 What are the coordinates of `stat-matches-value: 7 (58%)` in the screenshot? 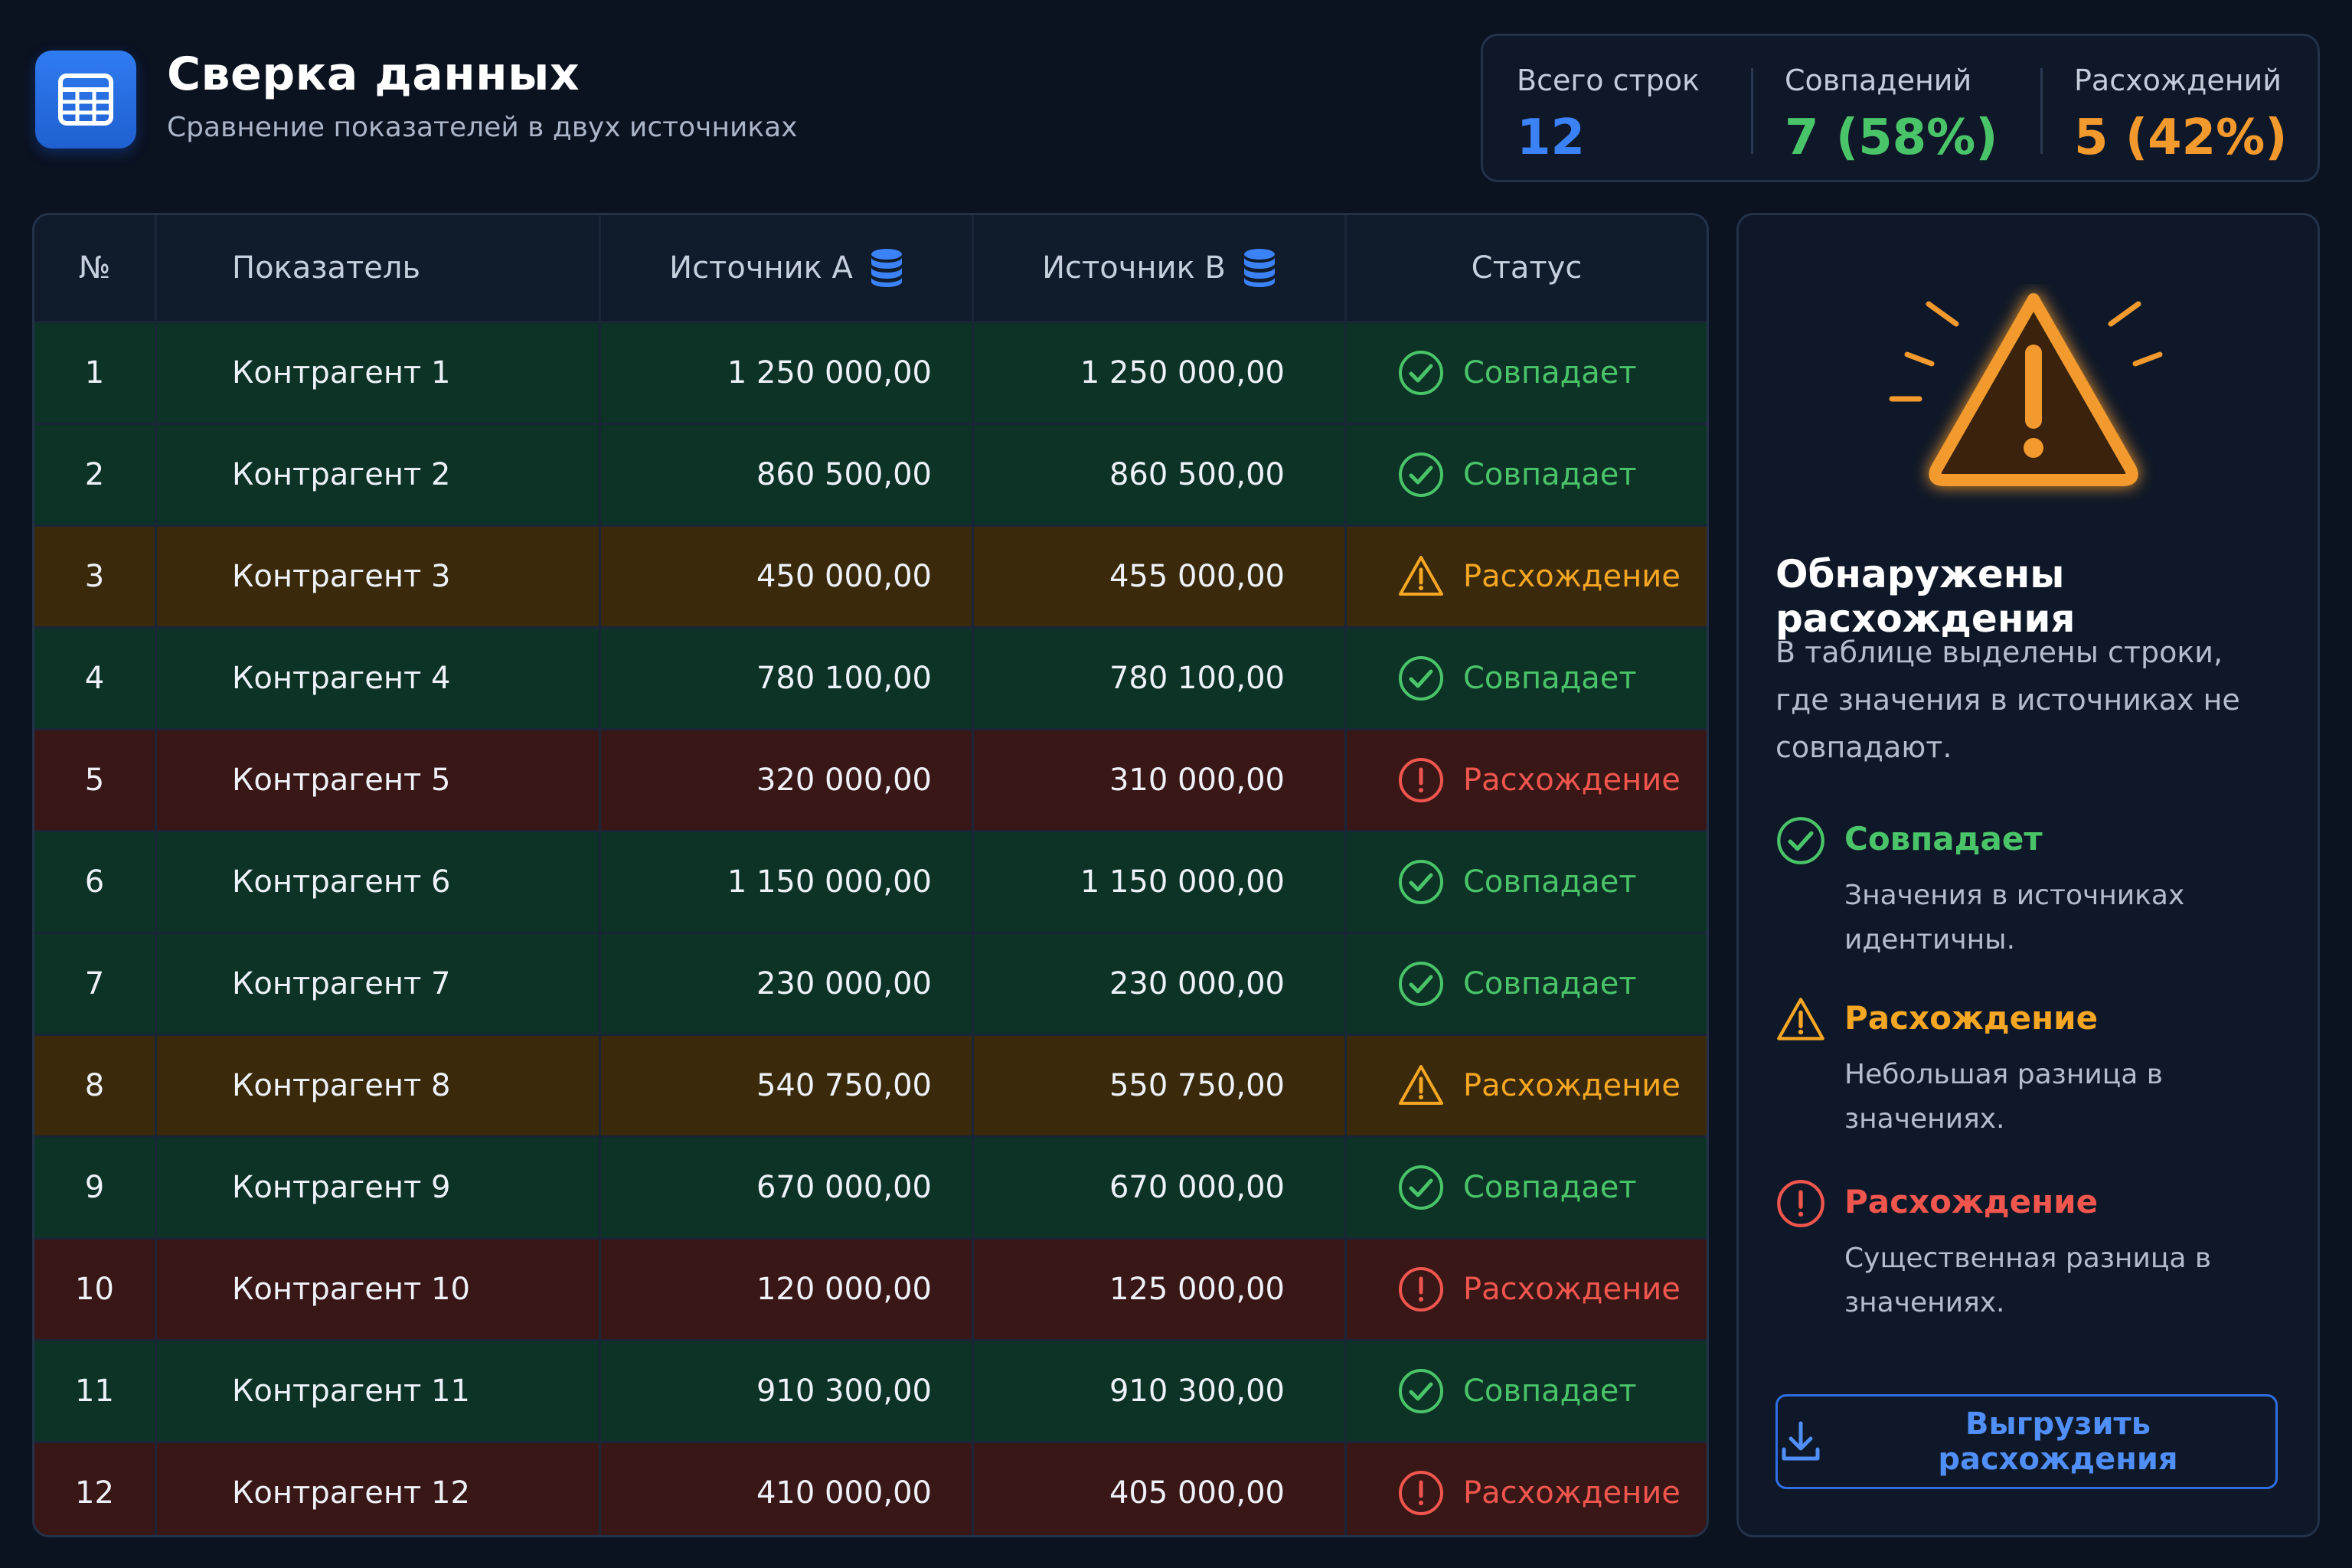 It's located at (1891, 137).